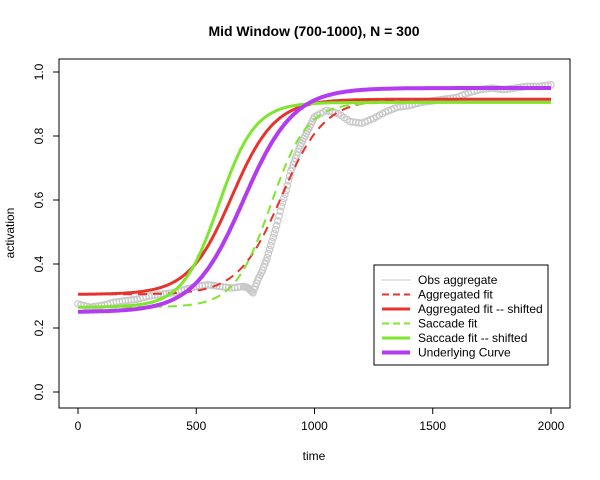 The height and width of the screenshot is (480, 600). Describe the element at coordinates (314, 426) in the screenshot. I see `x-tick-label: 1000` at that location.